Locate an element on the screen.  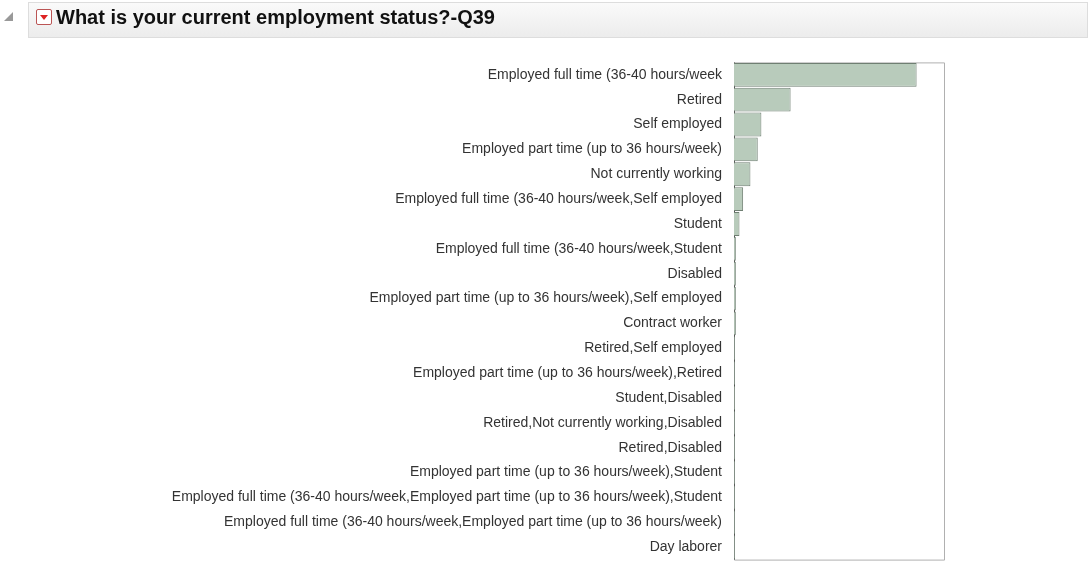
y-tick-label: Day laborer is located at coordinates (686, 546).